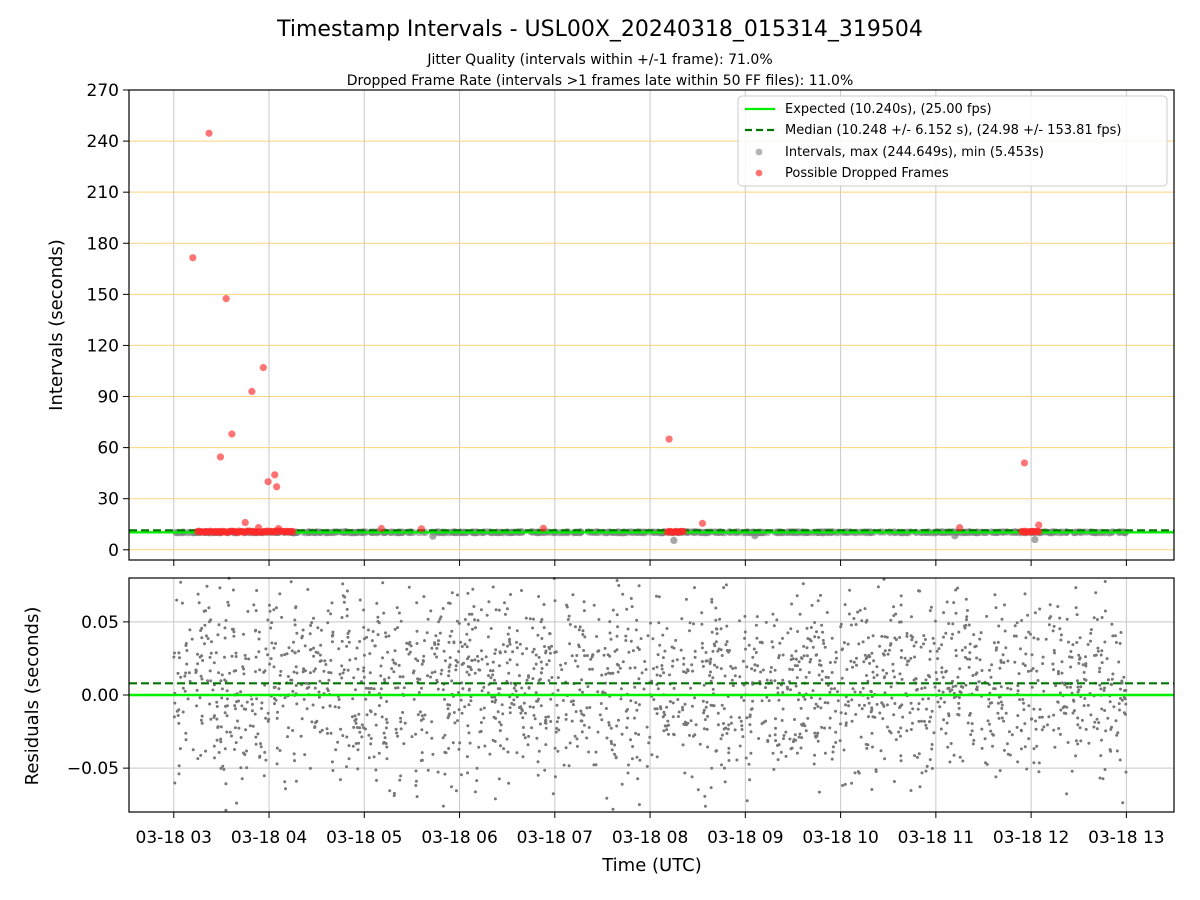  Describe the element at coordinates (100, 696) in the screenshot. I see `residuals-y-tick-label: 0.00` at that location.